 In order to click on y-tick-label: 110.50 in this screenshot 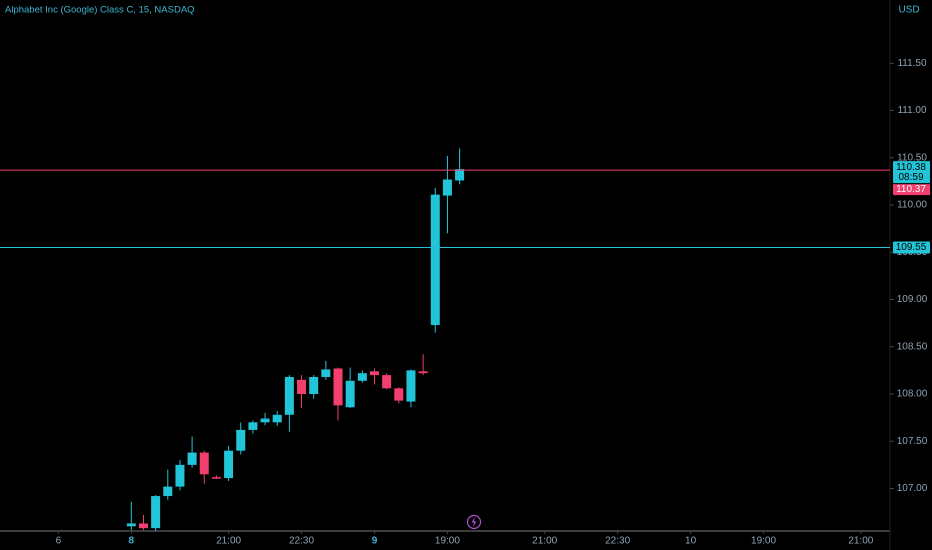, I will do `click(912, 157)`.